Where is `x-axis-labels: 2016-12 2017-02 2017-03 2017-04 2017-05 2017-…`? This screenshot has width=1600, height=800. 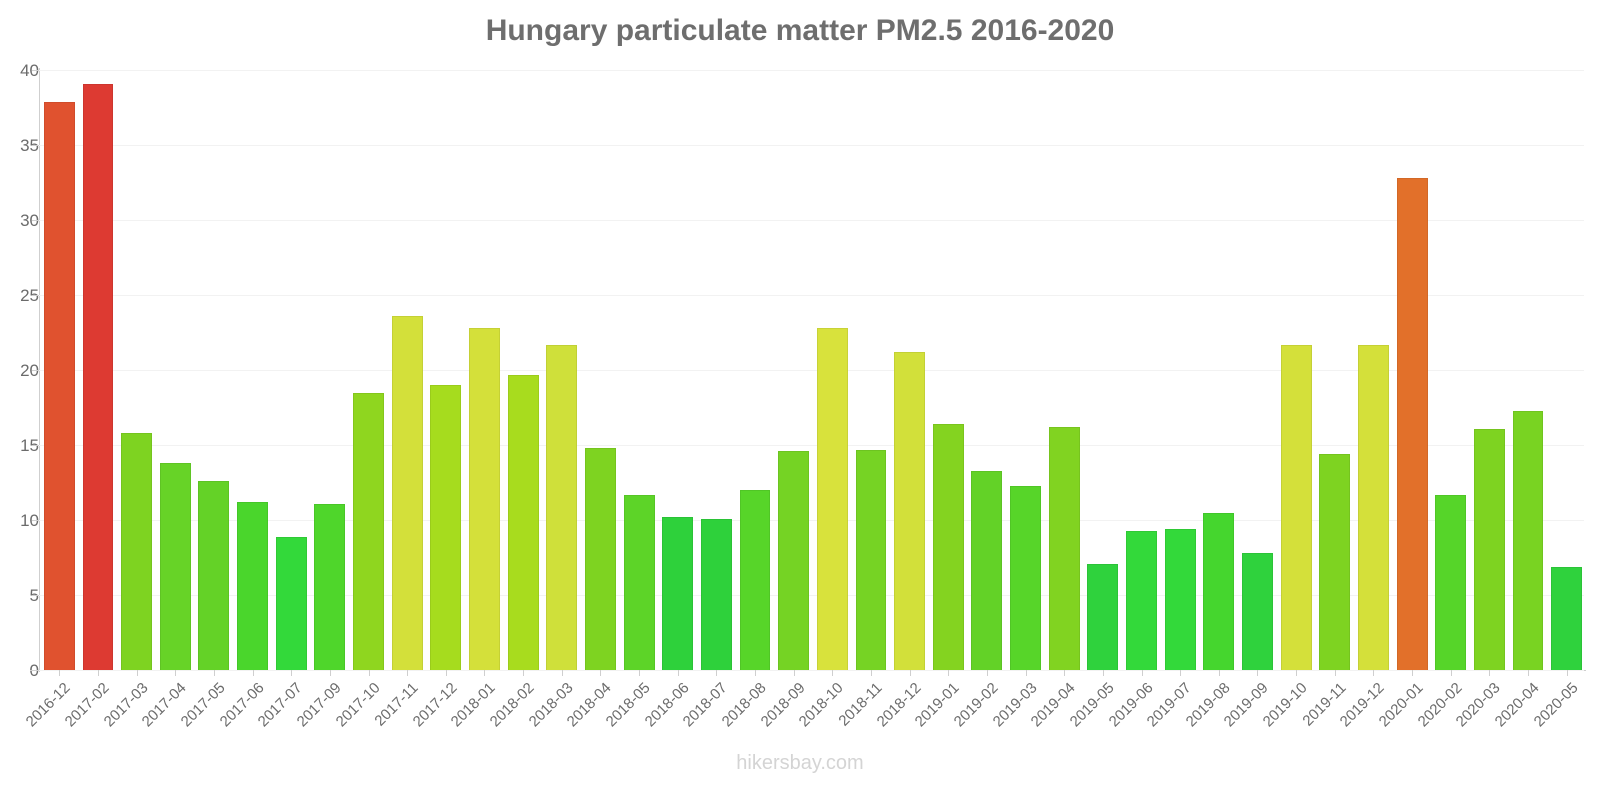 x-axis-labels: 2016-12 2017-02 2017-03 2017-04 2017-05 2017-… is located at coordinates (804, 731).